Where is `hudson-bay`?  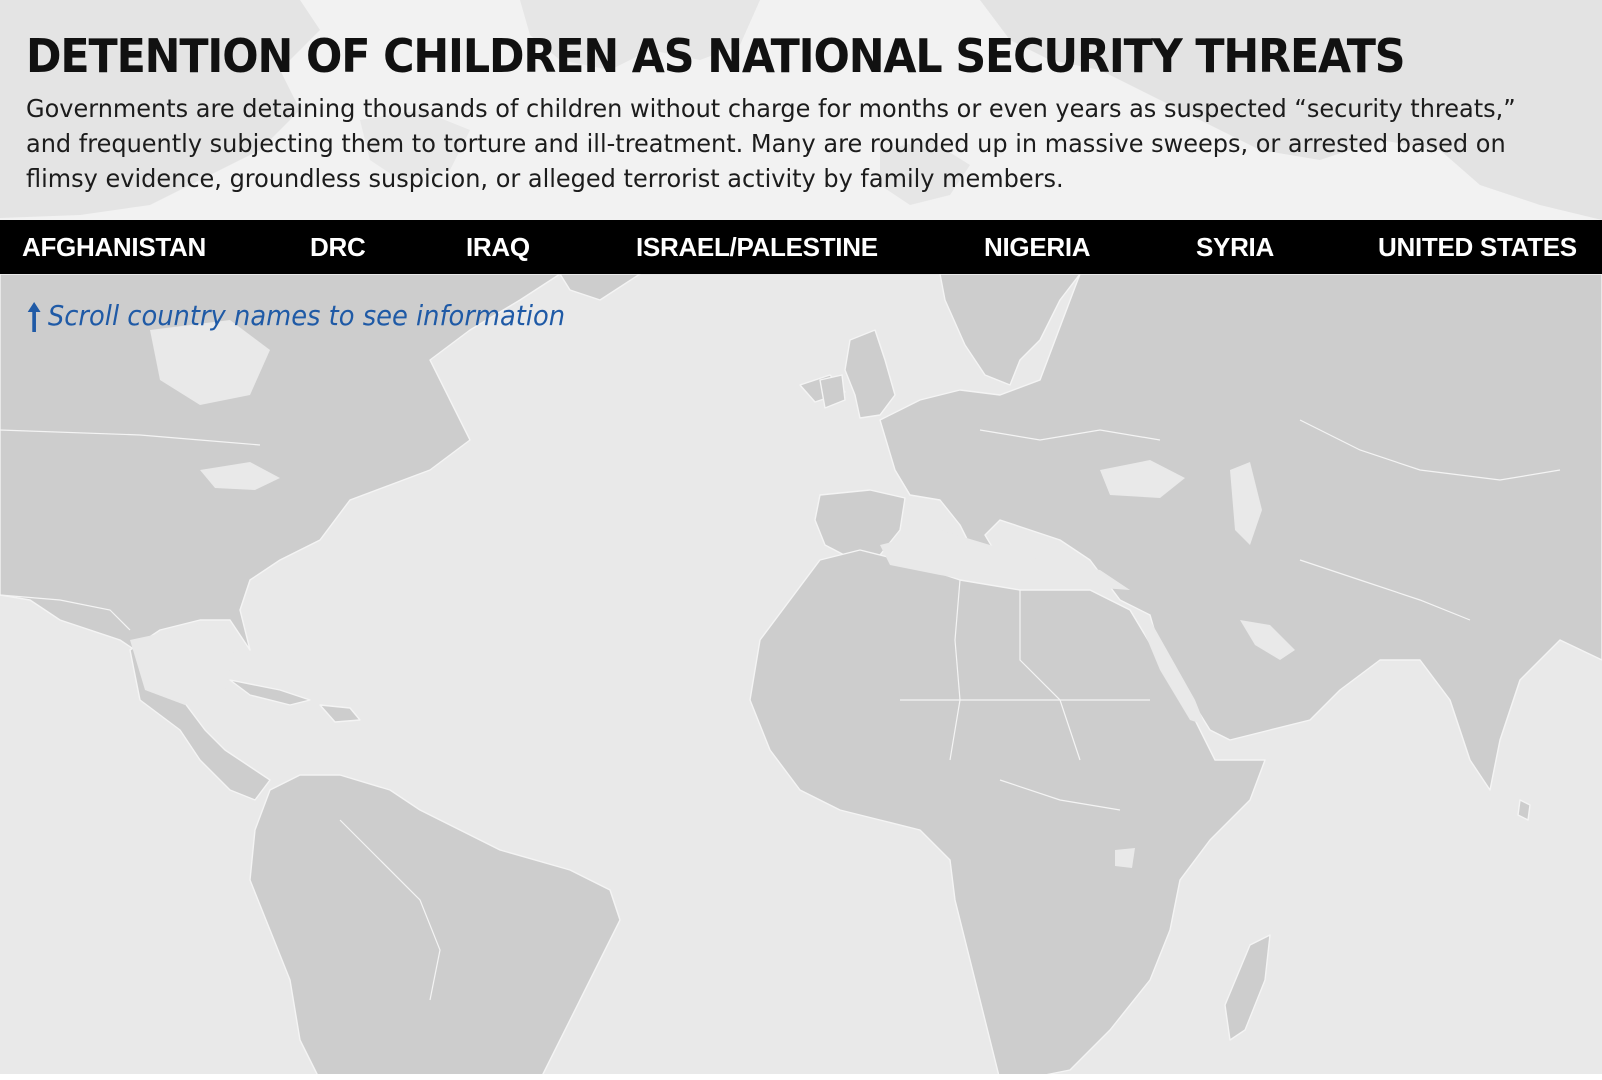 hudson-bay is located at coordinates (210, 362).